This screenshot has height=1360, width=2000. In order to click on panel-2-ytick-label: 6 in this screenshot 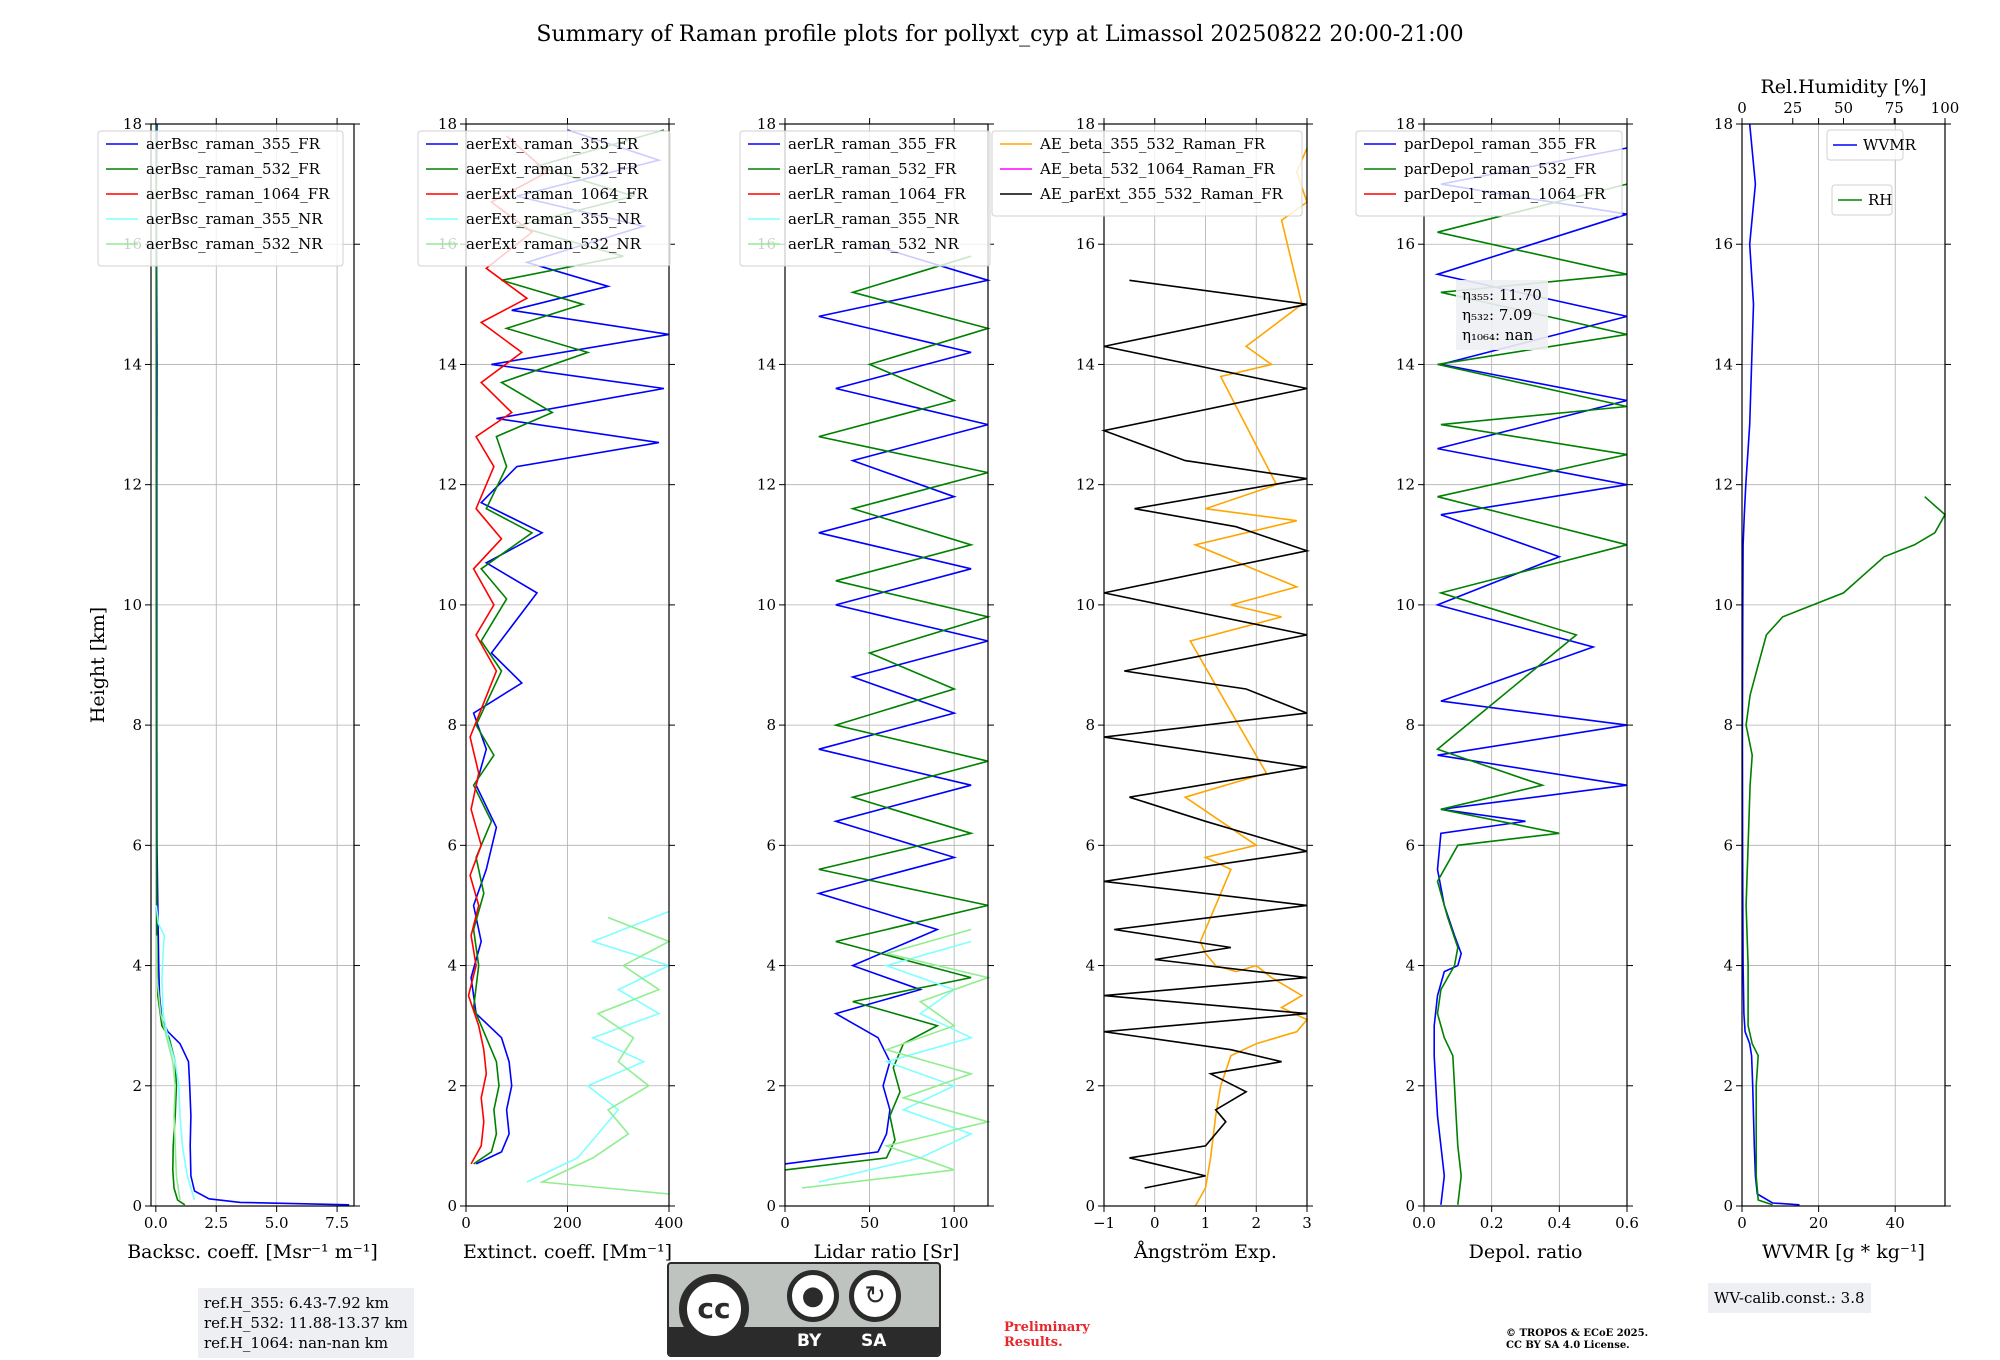, I will do `click(452, 845)`.